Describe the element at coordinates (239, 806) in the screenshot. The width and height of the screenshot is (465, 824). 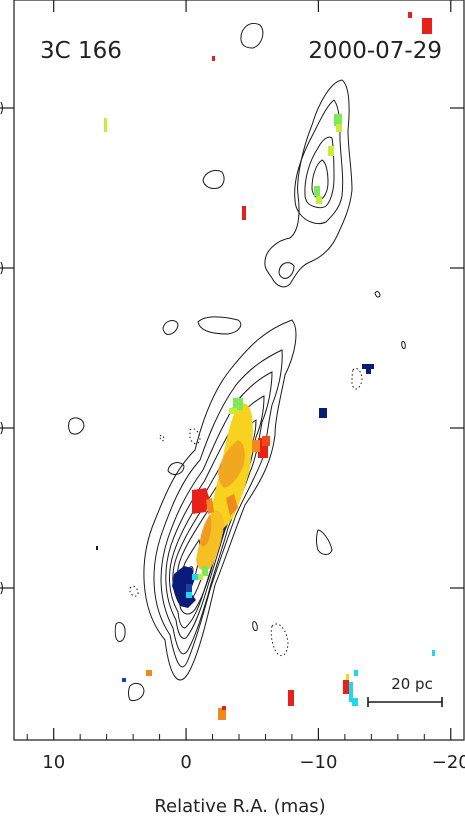
I see `x-axis-label: Relative R.A. (mas)` at that location.